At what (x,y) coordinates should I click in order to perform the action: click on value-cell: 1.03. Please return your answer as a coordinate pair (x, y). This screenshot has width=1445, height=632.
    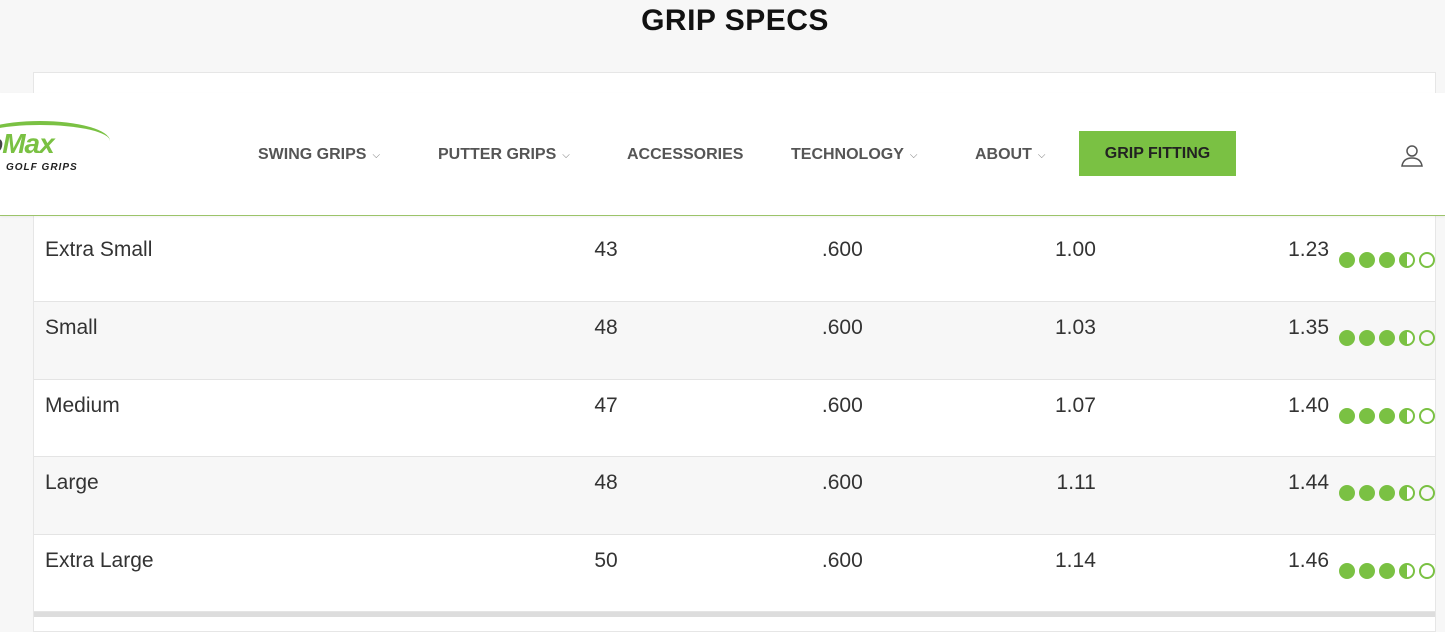
    Looking at the image, I should click on (1075, 328).